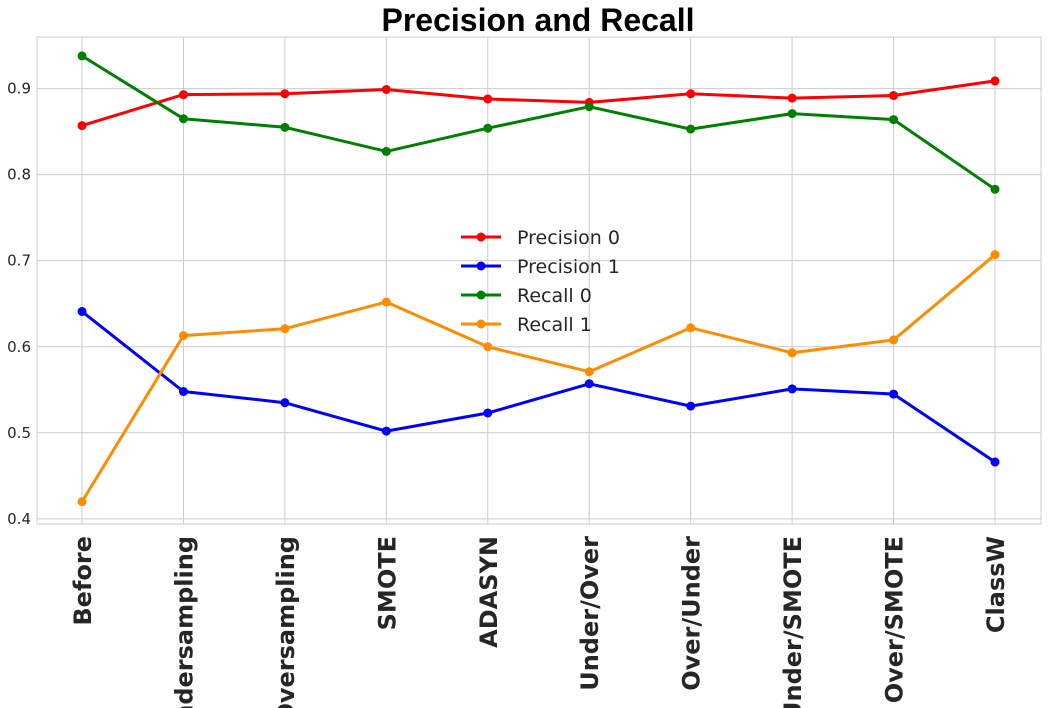 The image size is (1048, 708). I want to click on legend-label: Recall 0, so click(554, 296).